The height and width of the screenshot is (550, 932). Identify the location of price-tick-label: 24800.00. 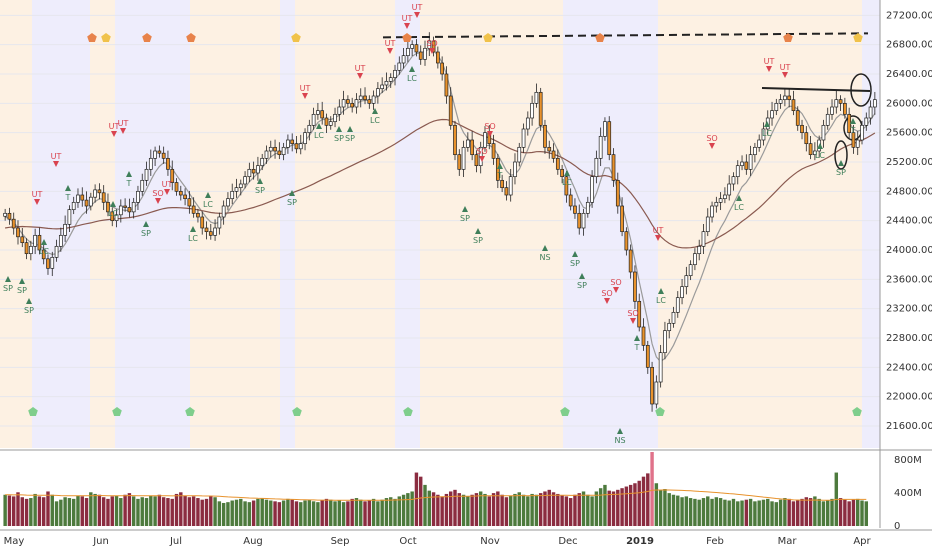
(909, 191).